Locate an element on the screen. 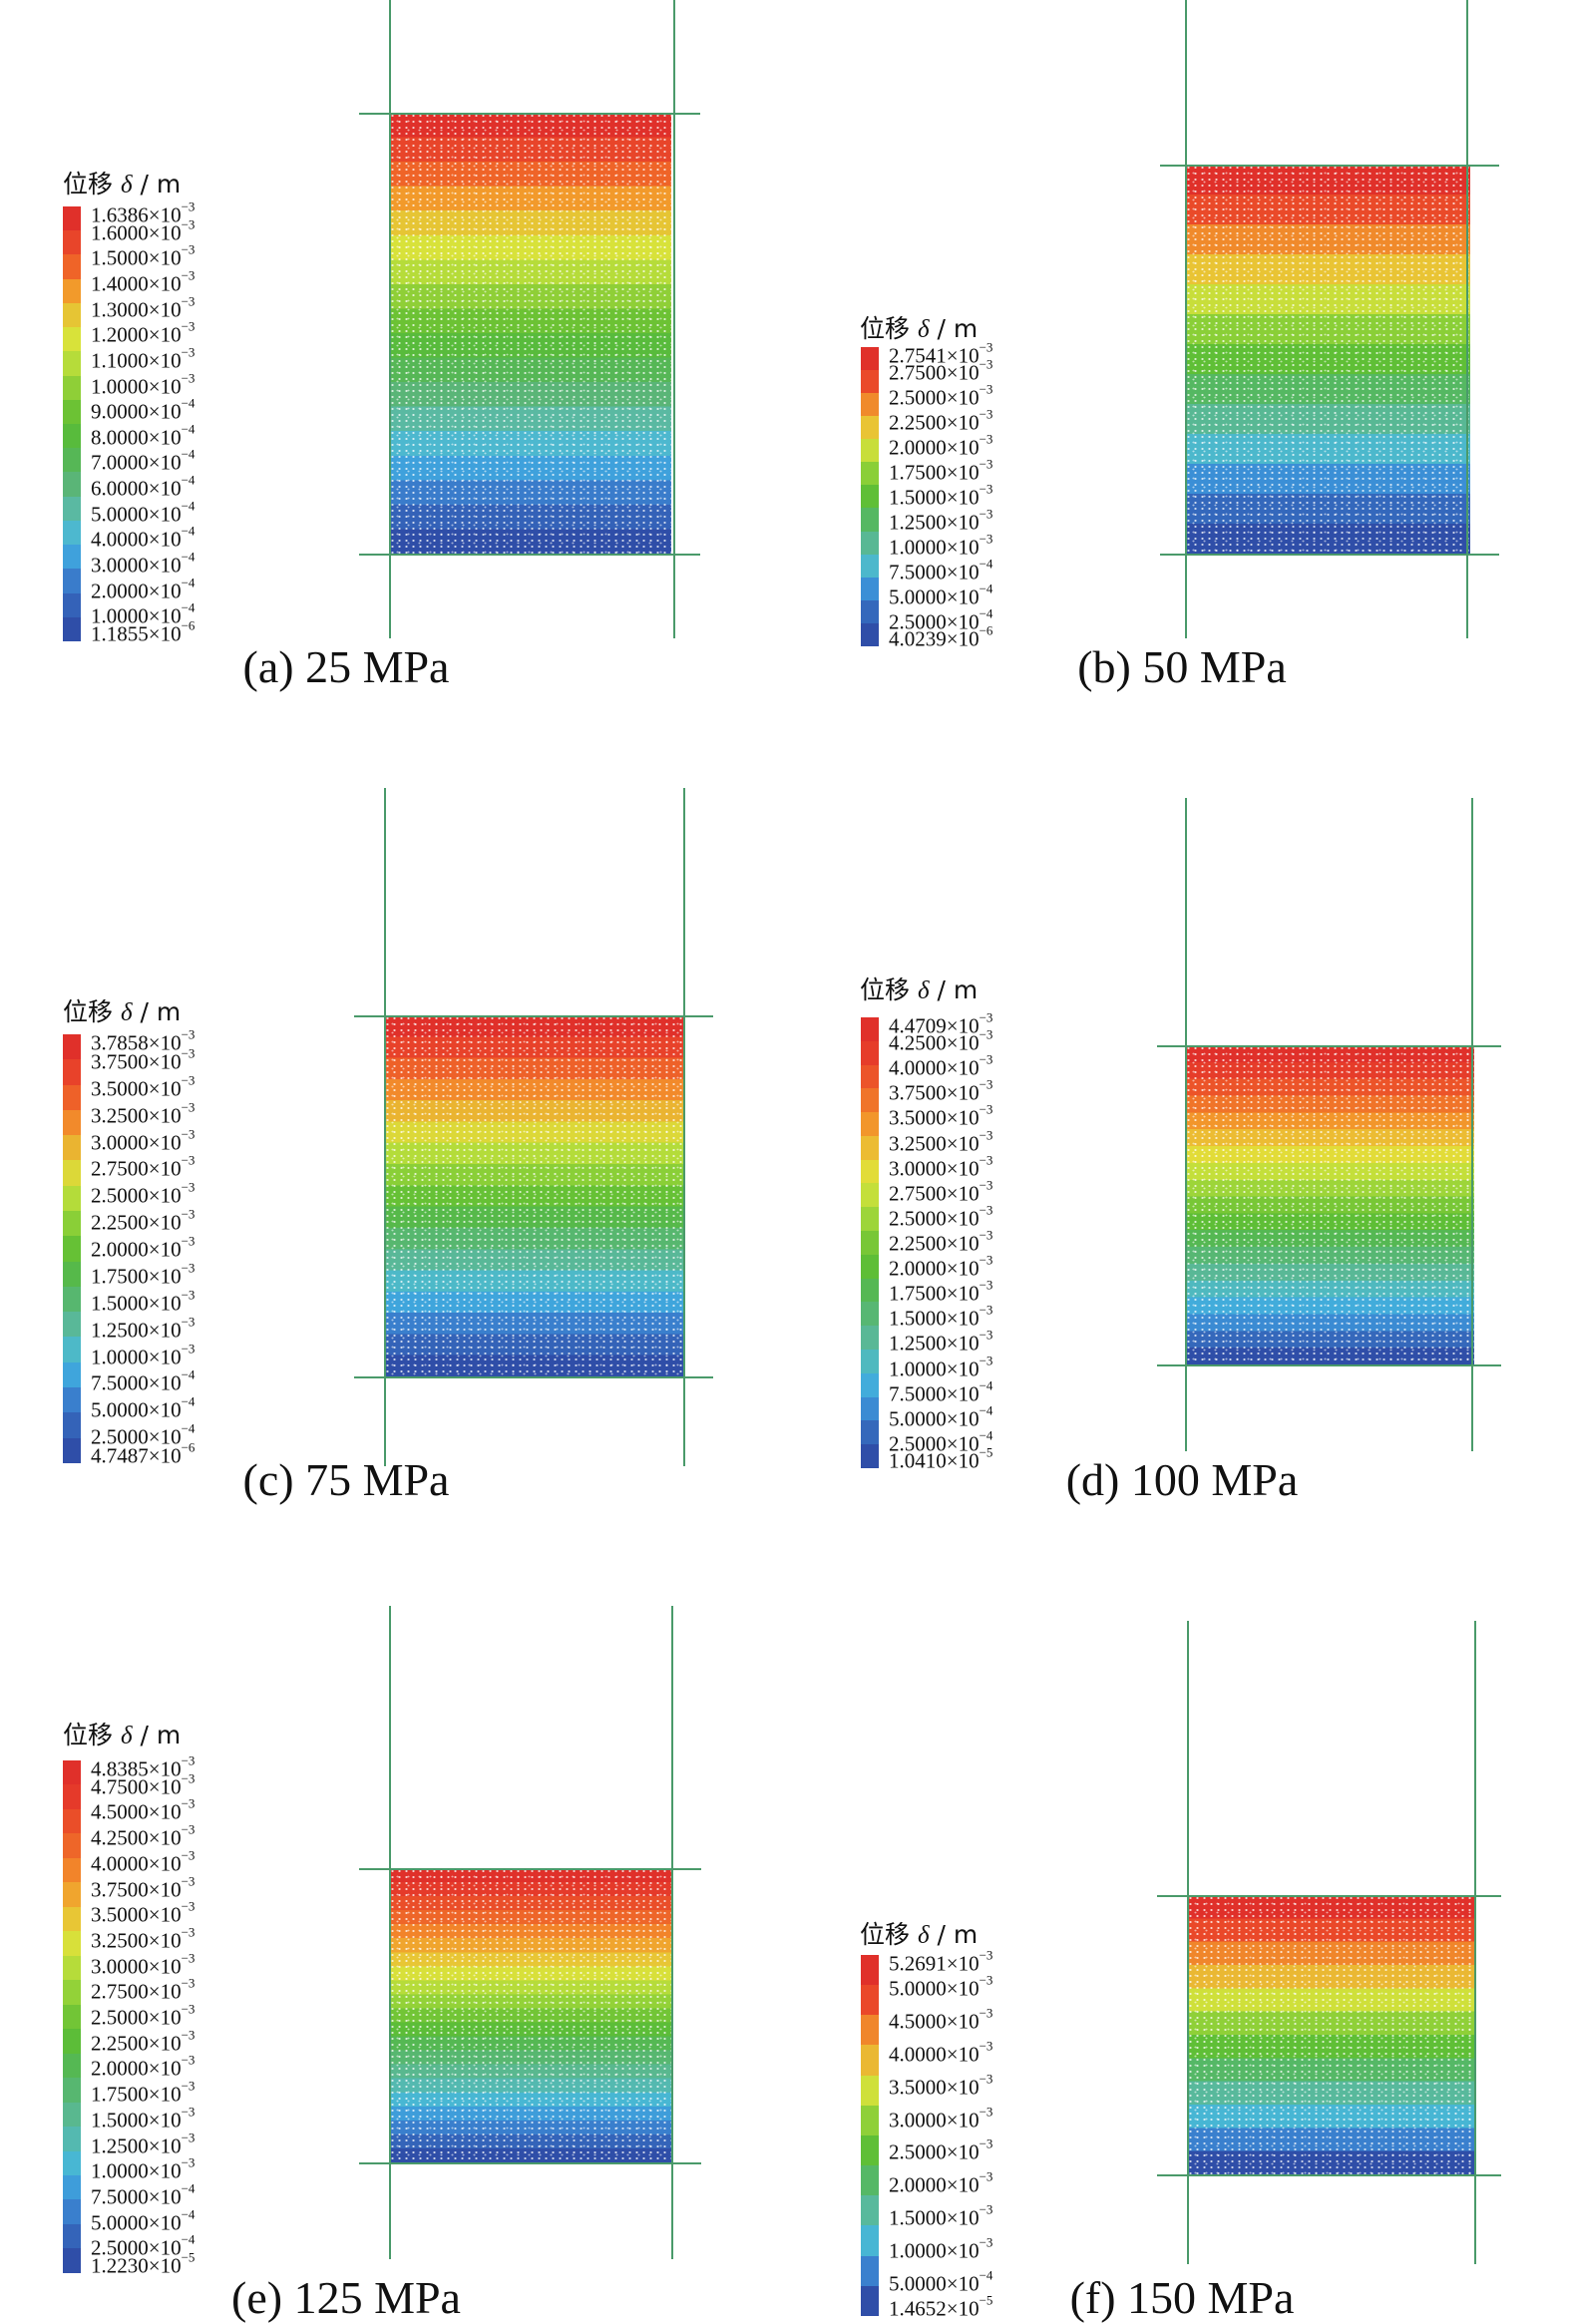 The height and width of the screenshot is (2324, 1571). colorbar is located at coordinates (72, 1248).